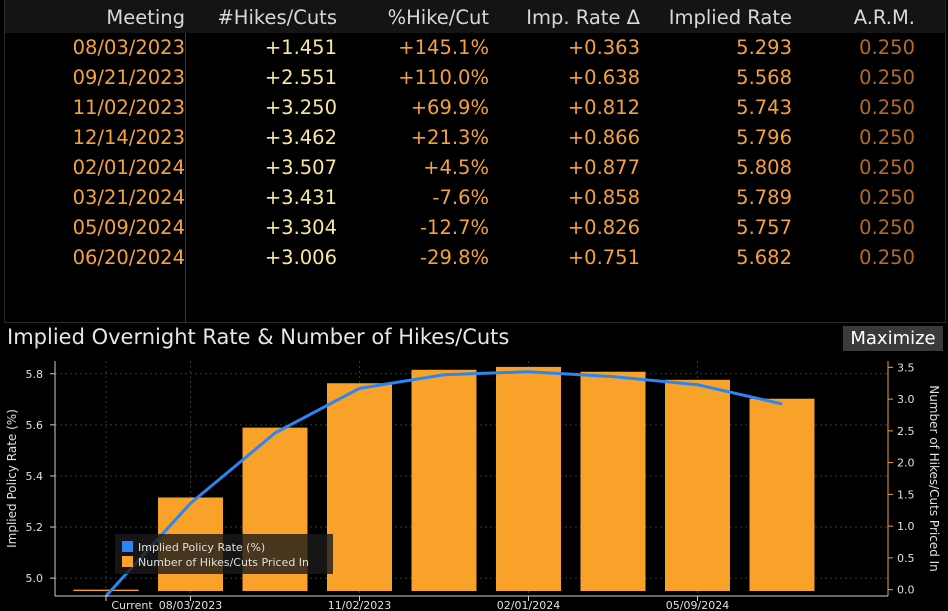  Describe the element at coordinates (128, 107) in the screenshot. I see `cell-meeting: 11/02/2023` at that location.